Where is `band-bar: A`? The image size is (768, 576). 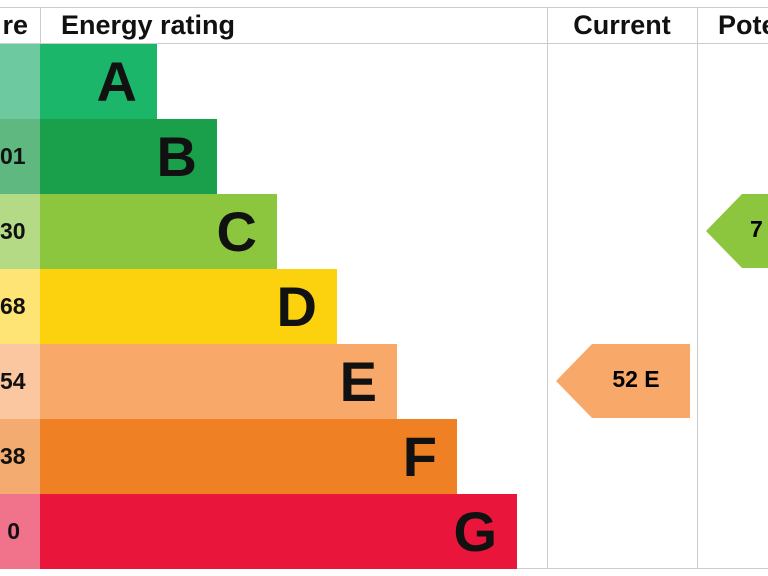 band-bar: A is located at coordinates (98, 81).